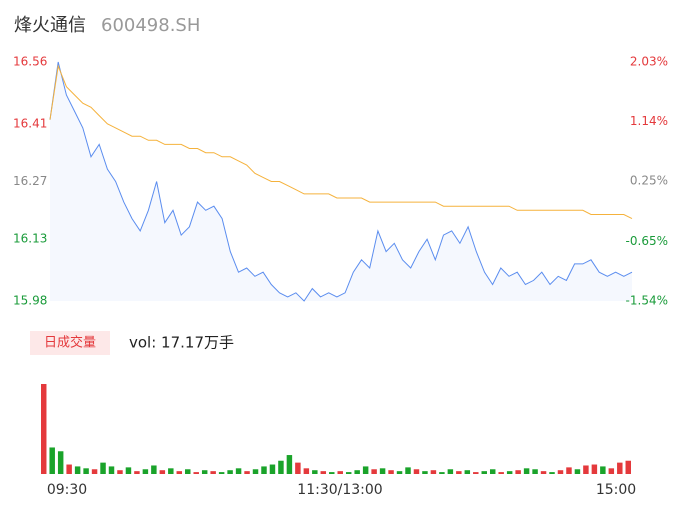  Describe the element at coordinates (649, 62) in the screenshot. I see `y2-tick-label: 2.03%` at that location.